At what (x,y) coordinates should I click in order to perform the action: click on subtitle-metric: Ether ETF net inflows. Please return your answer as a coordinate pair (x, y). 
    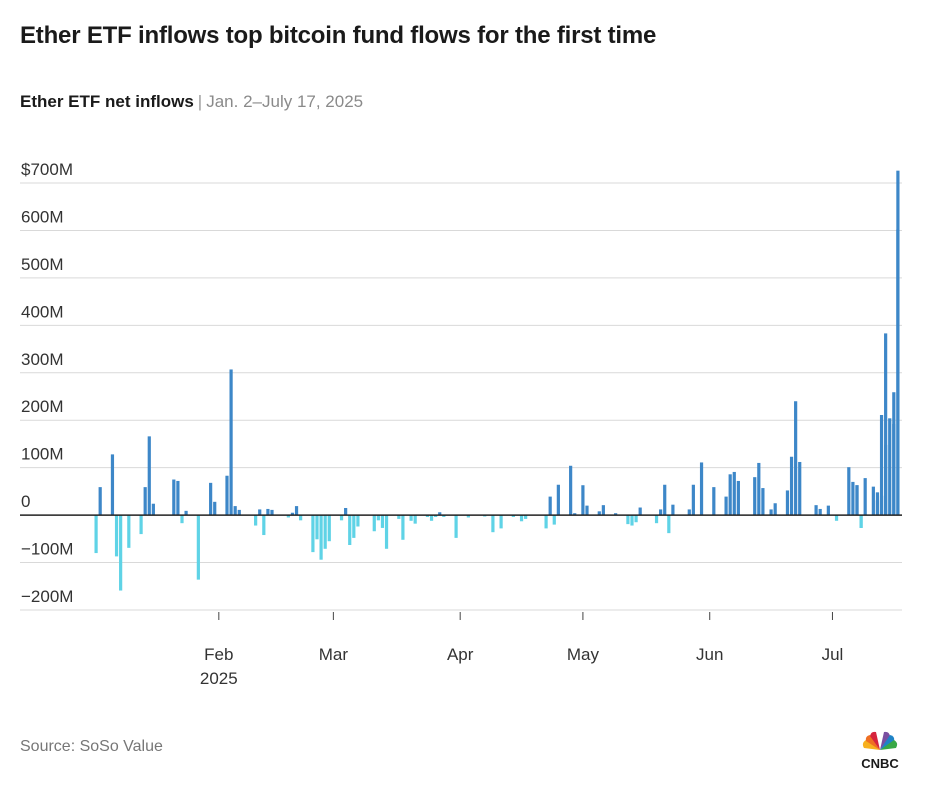
    Looking at the image, I should click on (107, 101).